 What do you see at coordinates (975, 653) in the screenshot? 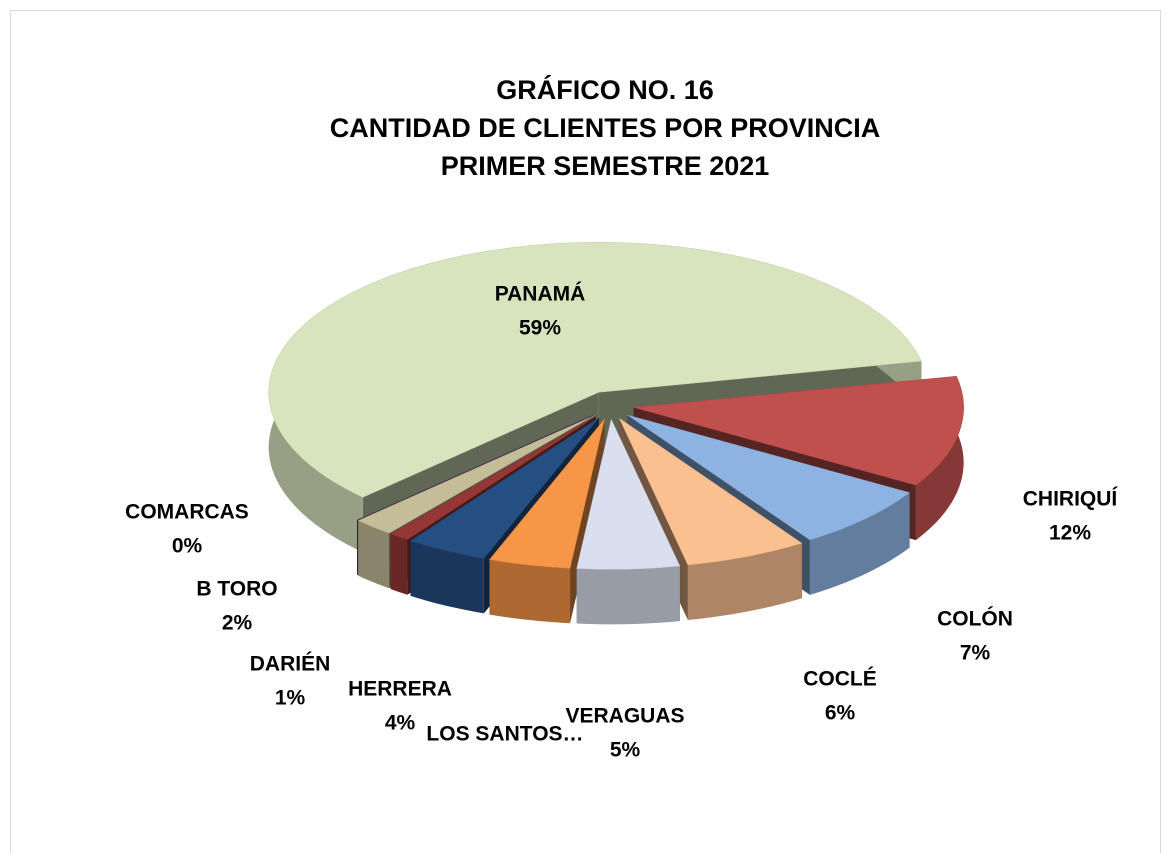
I see `value-label: 7%` at bounding box center [975, 653].